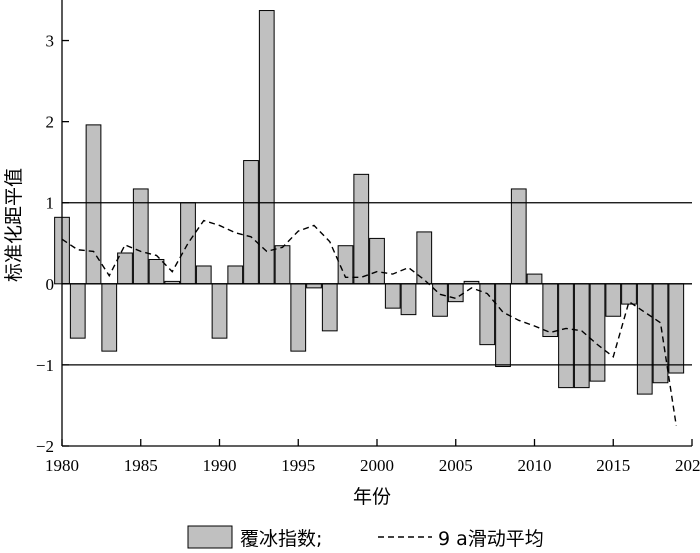 The width and height of the screenshot is (700, 553). Describe the element at coordinates (345, 265) in the screenshot. I see `bar-1998` at that location.